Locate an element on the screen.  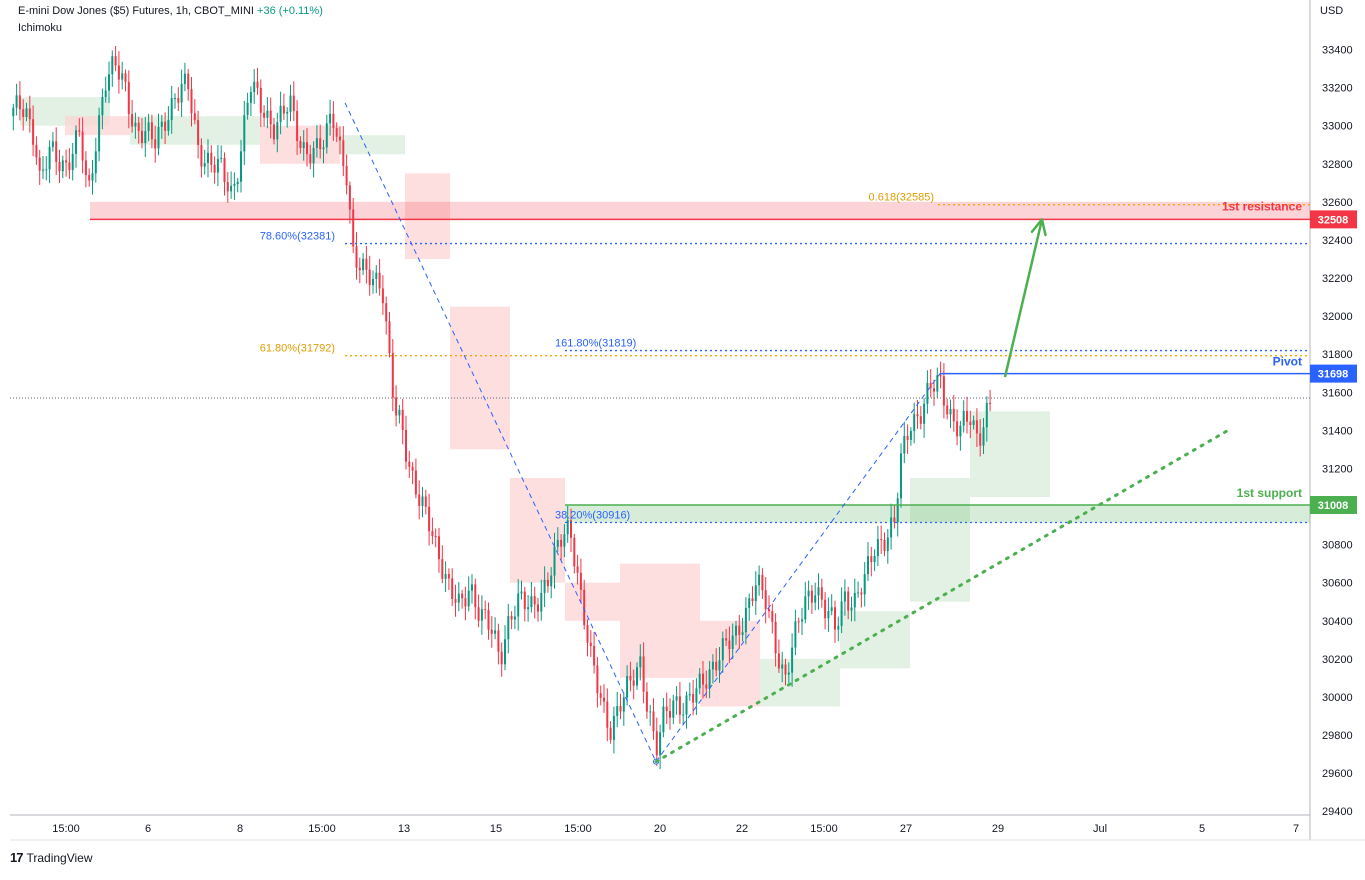
time-tick-label: 20 is located at coordinates (660, 829).